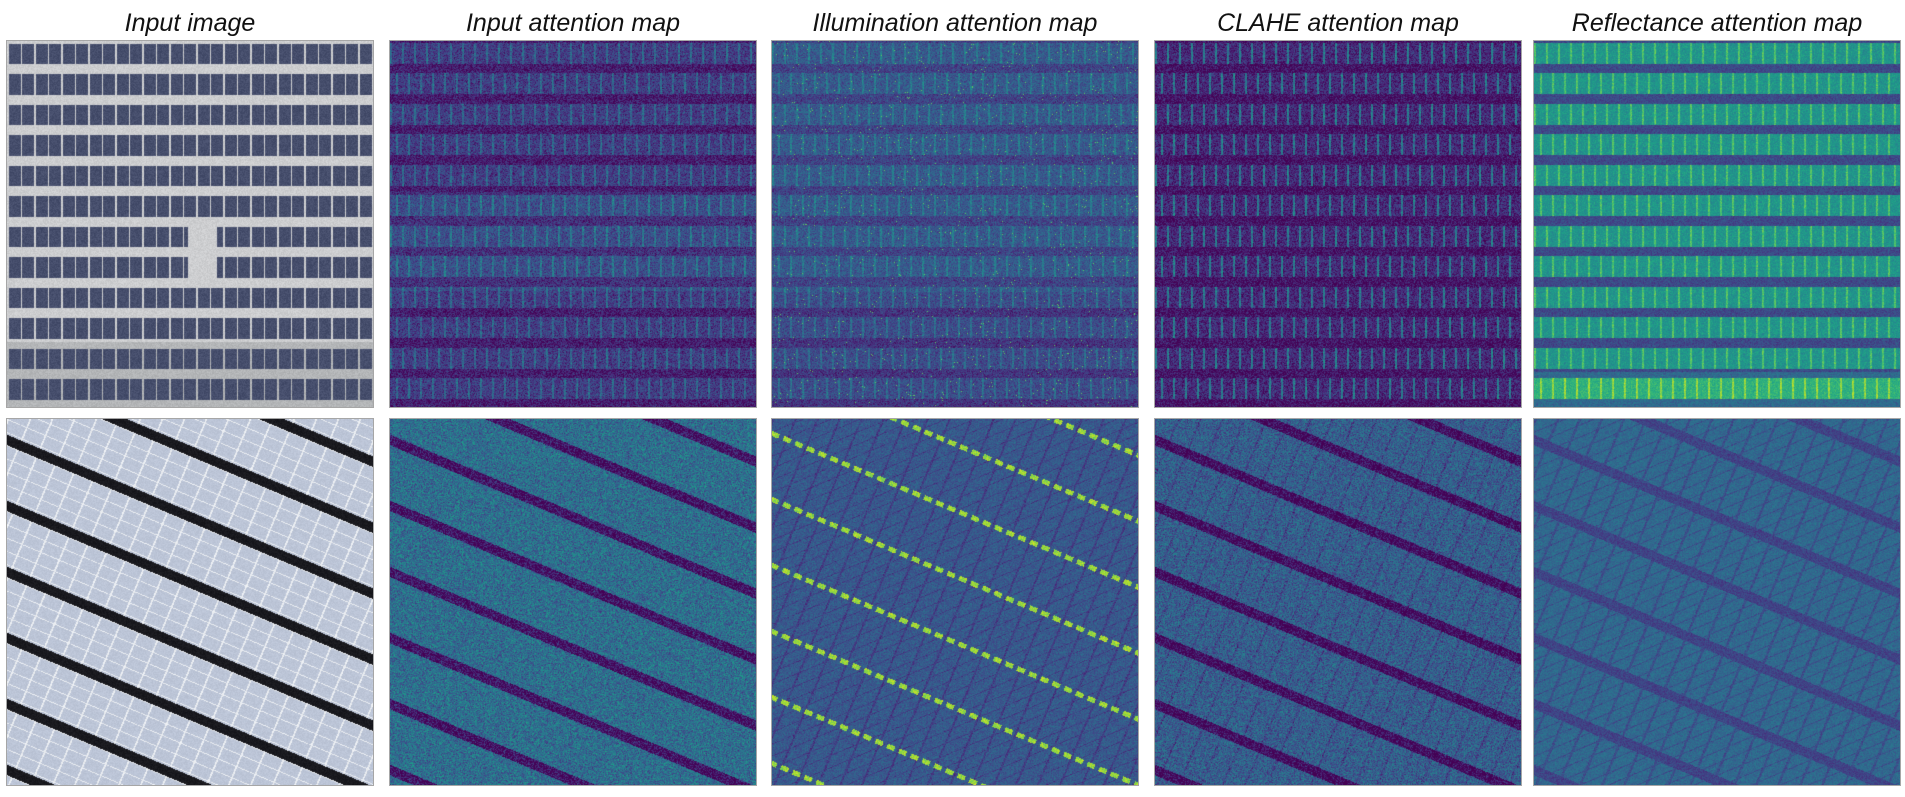  I want to click on column-title-clahe-attention: CLAHE attention map, so click(1338, 23).